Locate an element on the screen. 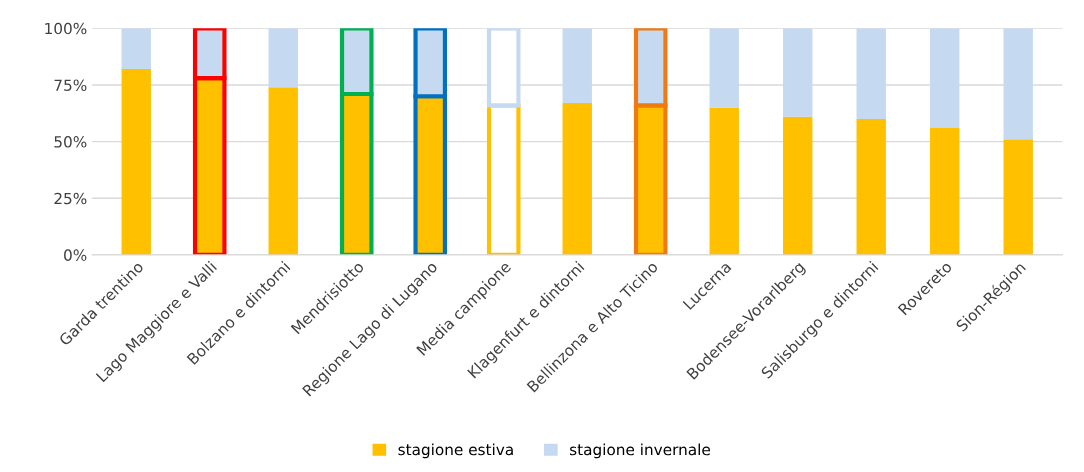 The height and width of the screenshot is (472, 1084). y-tick-label: 25% is located at coordinates (70, 198).